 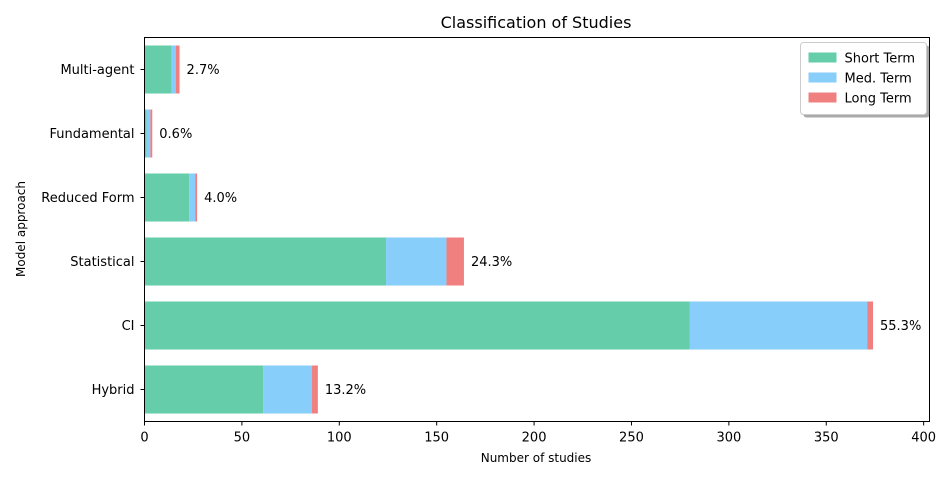 I want to click on x-tick-label: 200, so click(x=534, y=438).